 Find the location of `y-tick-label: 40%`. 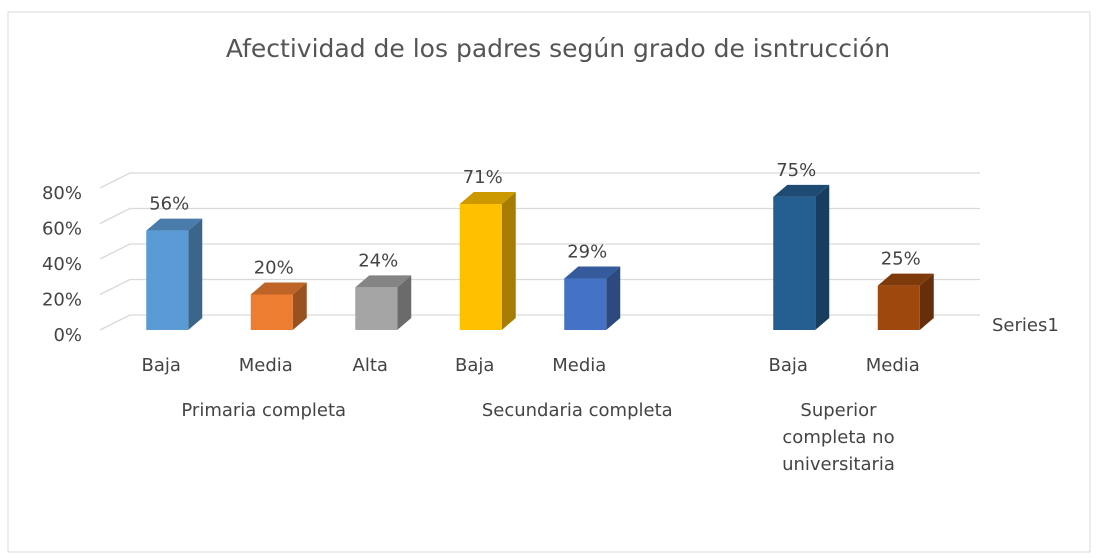

y-tick-label: 40% is located at coordinates (62, 264).